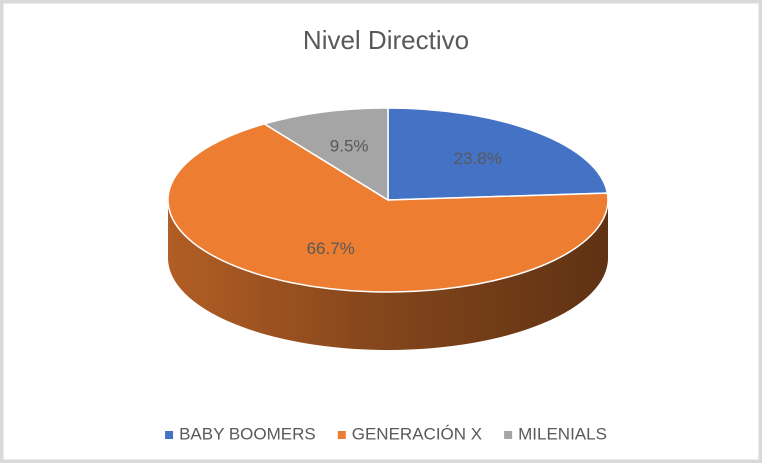 This screenshot has height=463, width=762. What do you see at coordinates (386, 40) in the screenshot?
I see `chart-title: Nivel Directivo` at bounding box center [386, 40].